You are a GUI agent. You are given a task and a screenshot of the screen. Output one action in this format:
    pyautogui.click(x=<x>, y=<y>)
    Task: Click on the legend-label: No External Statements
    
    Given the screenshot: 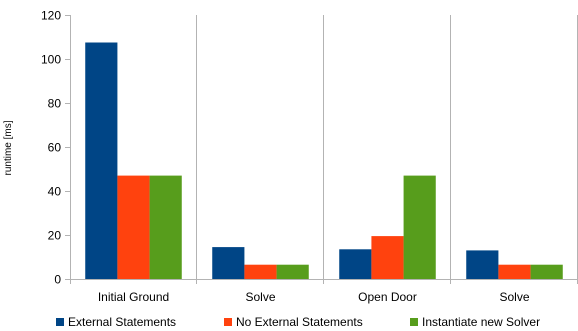 What is the action you would take?
    pyautogui.click(x=299, y=322)
    